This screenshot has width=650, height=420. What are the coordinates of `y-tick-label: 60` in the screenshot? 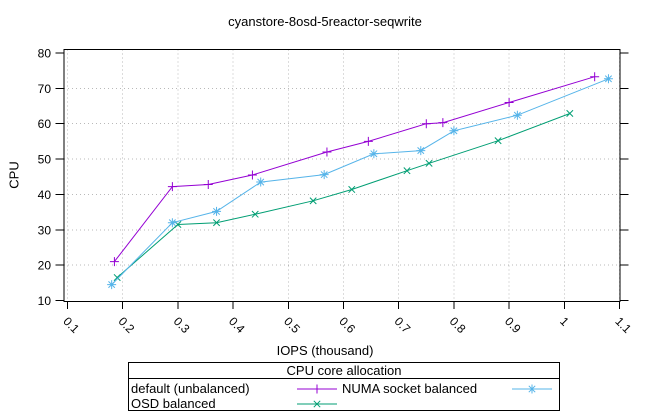 It's located at (45, 124).